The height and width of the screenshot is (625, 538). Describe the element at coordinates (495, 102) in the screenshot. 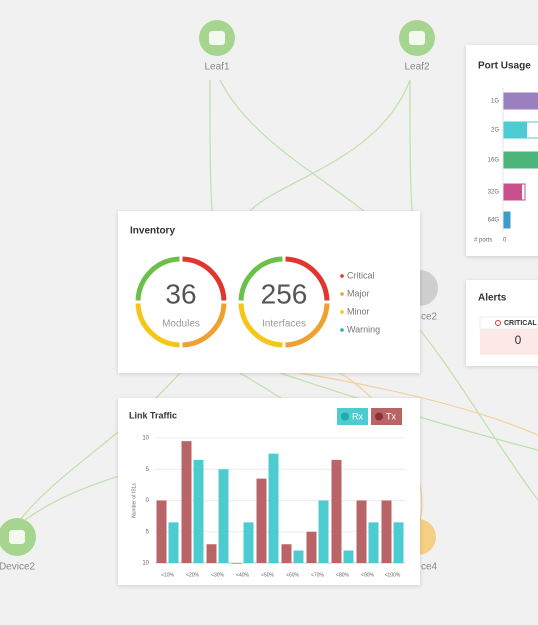

I see `y-tick-label: 1G` at that location.